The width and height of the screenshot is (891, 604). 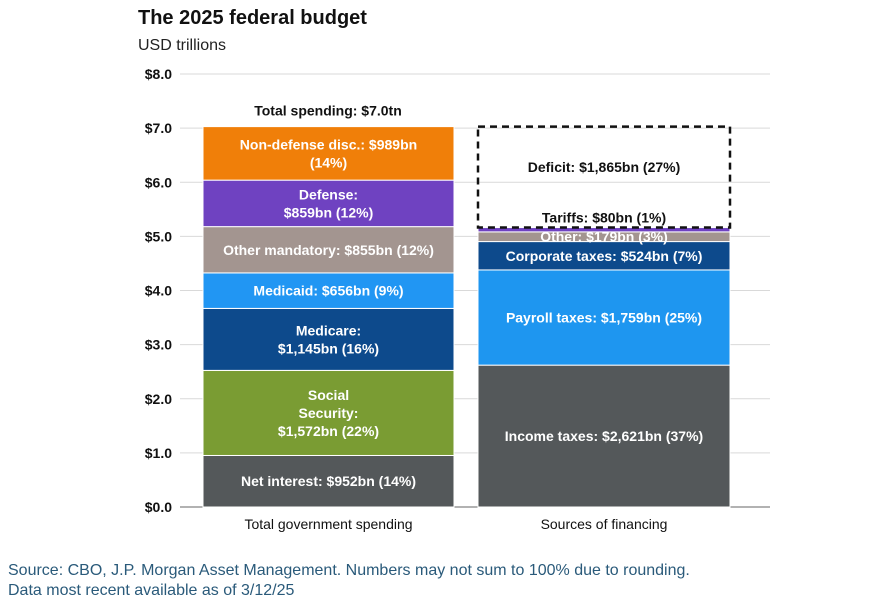 I want to click on segment-label: Corporate taxes: $524bn (7%), so click(x=604, y=256).